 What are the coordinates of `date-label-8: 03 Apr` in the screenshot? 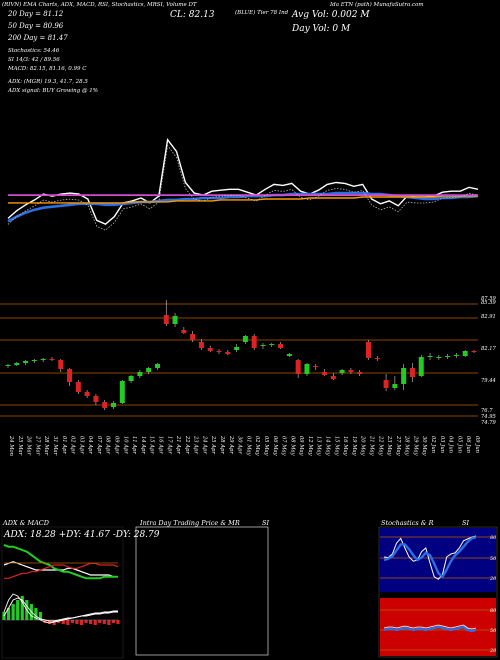 It's located at (81, 445).